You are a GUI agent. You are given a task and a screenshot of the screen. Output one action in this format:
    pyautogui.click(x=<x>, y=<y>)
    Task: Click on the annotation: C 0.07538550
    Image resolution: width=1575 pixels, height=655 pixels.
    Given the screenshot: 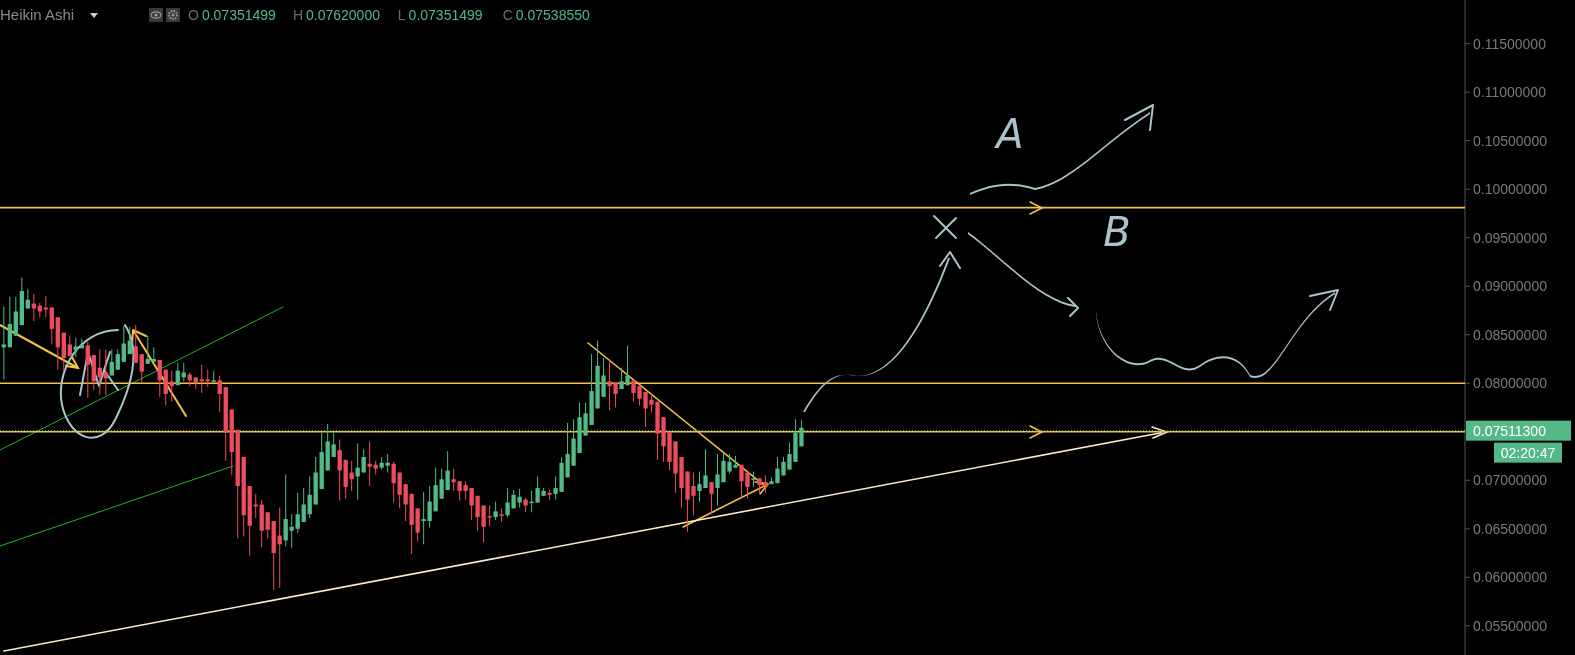 What is the action you would take?
    pyautogui.click(x=546, y=15)
    